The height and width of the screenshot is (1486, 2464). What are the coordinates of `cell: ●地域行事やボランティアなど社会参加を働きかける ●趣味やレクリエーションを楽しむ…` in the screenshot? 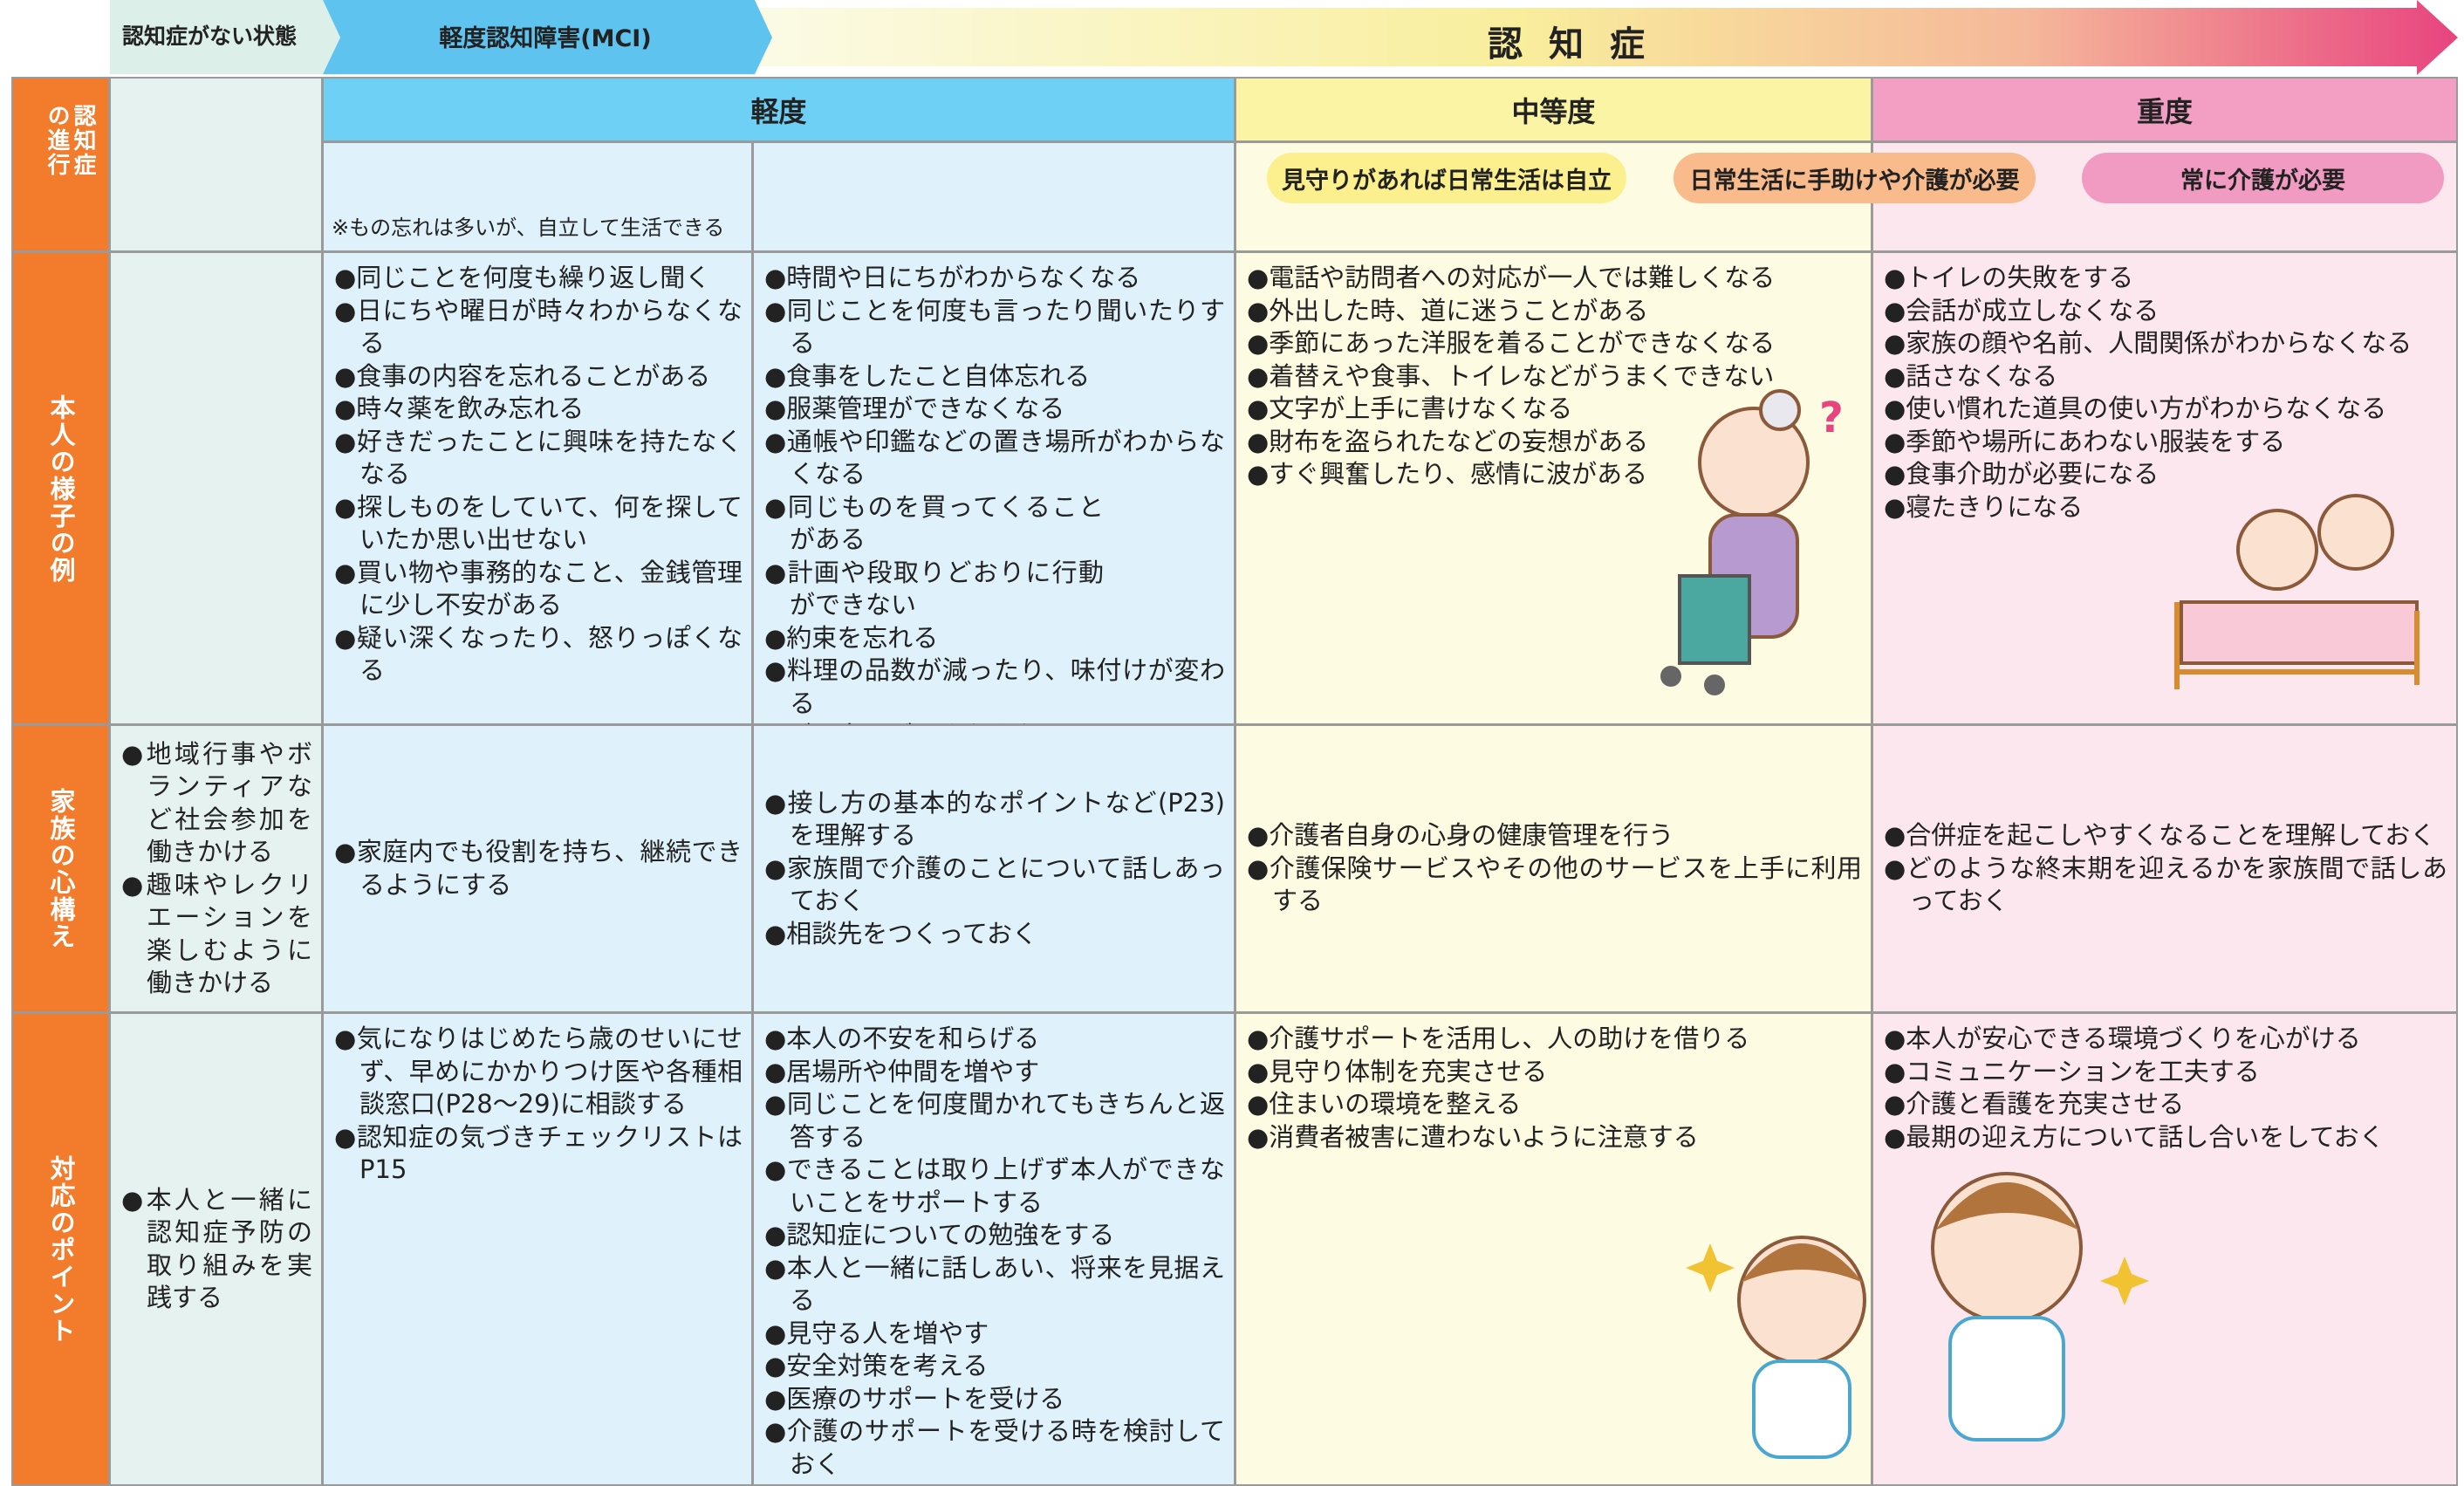 It's located at (216, 868).